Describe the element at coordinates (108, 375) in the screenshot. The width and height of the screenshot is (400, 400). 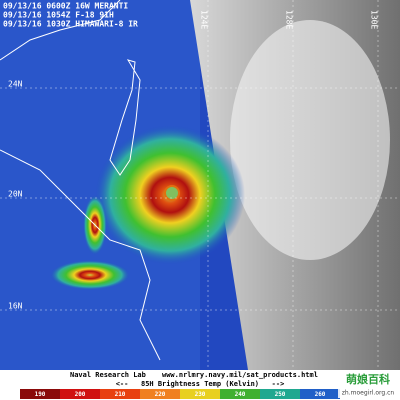
I see `credit: Naval Research Lab` at that location.